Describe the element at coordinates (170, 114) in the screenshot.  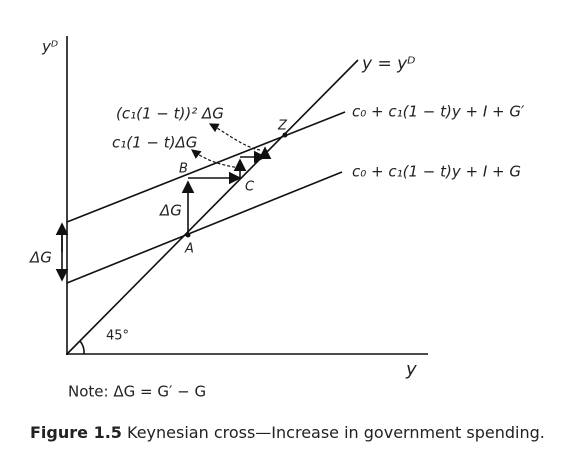
I see `annotation: (c₁(1 − t))² ΔG` at that location.